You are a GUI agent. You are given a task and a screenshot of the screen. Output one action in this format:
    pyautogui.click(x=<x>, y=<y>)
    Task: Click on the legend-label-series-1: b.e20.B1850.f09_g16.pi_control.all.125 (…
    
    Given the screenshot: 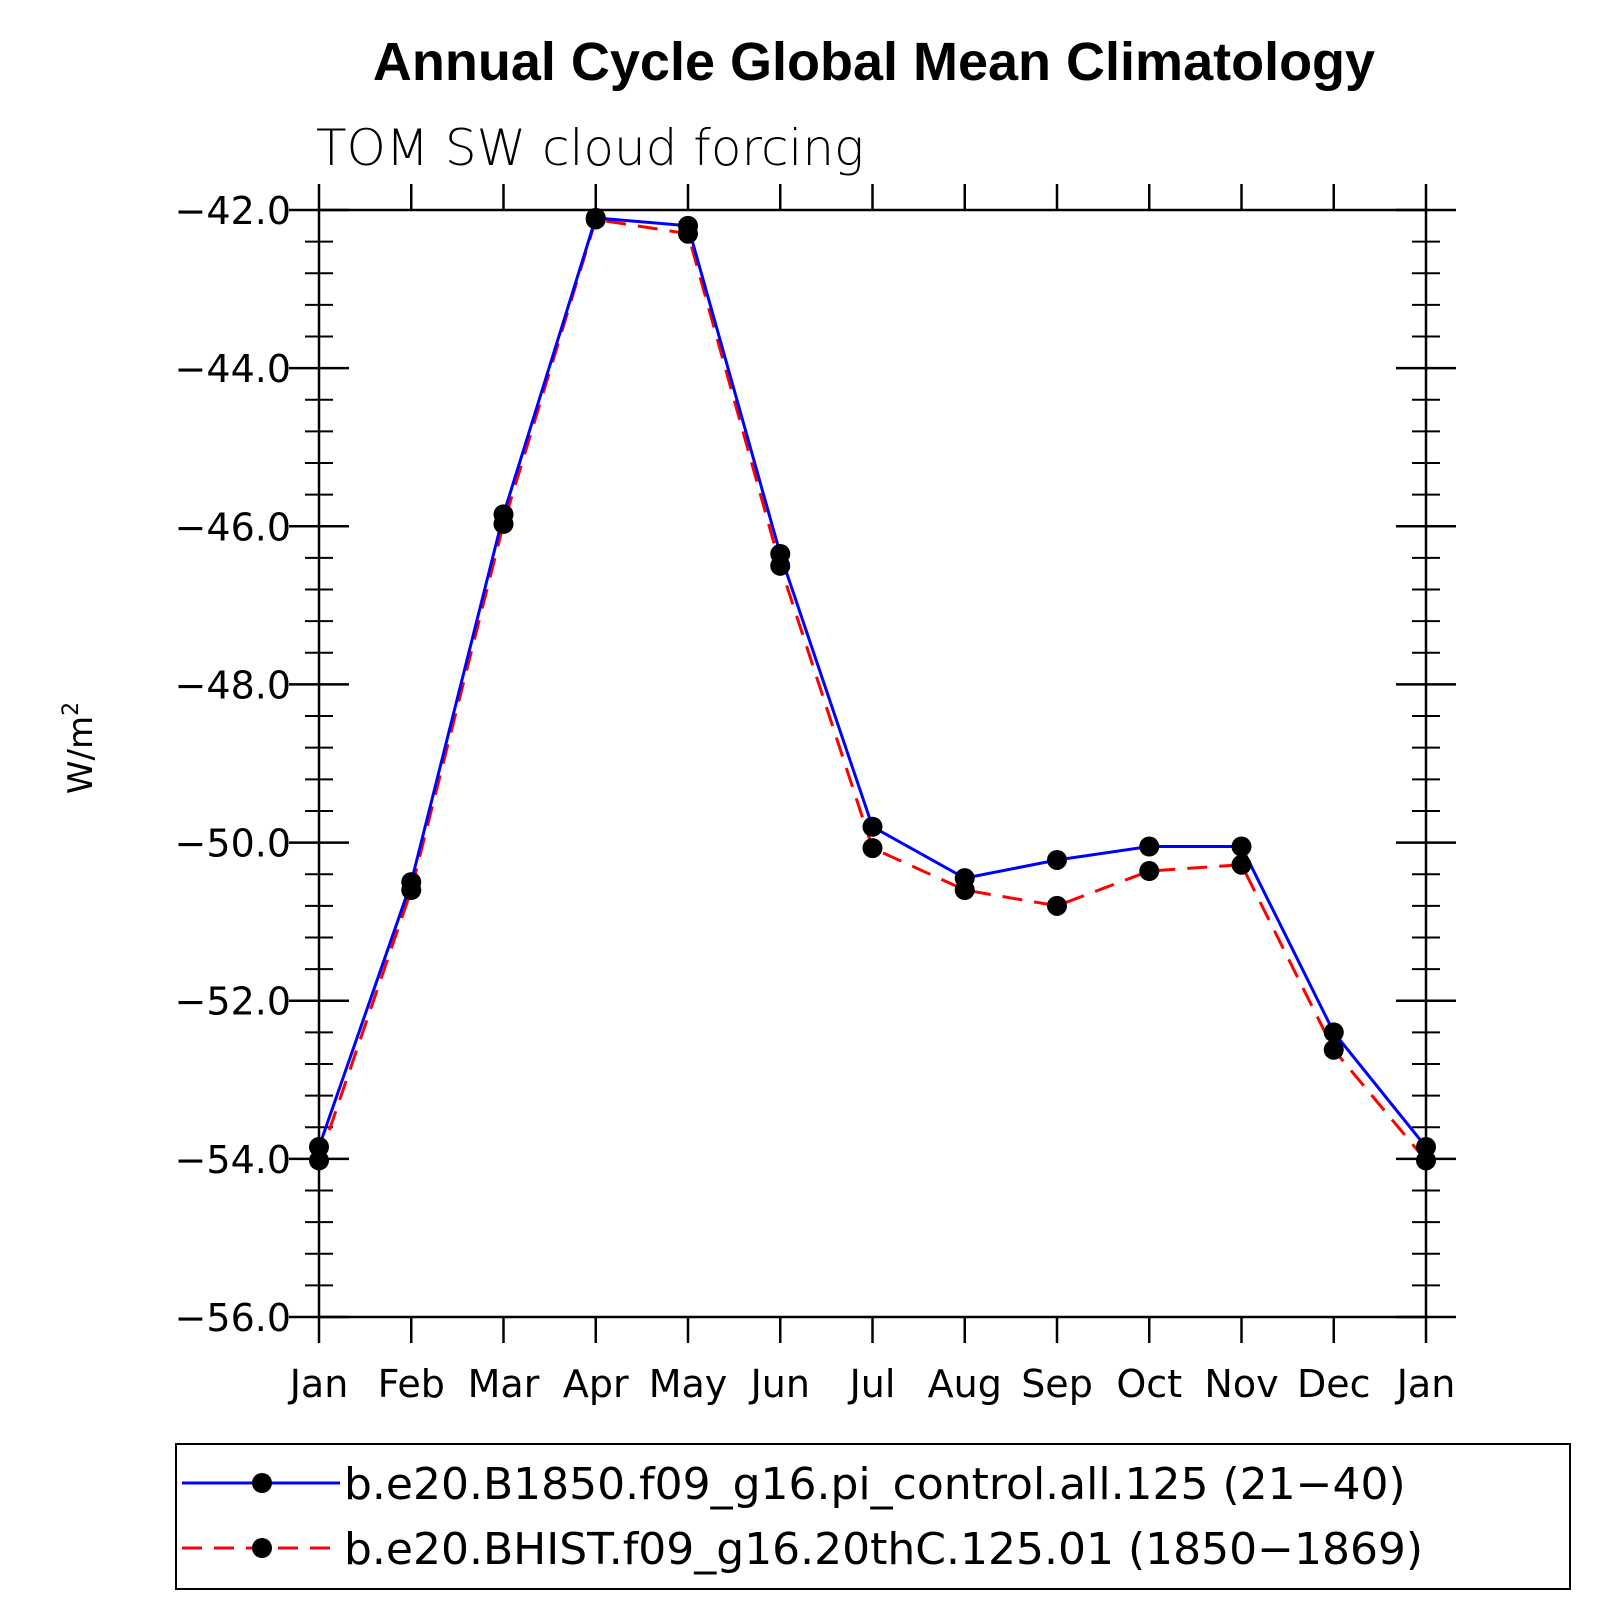 What is the action you would take?
    pyautogui.click(x=875, y=1484)
    